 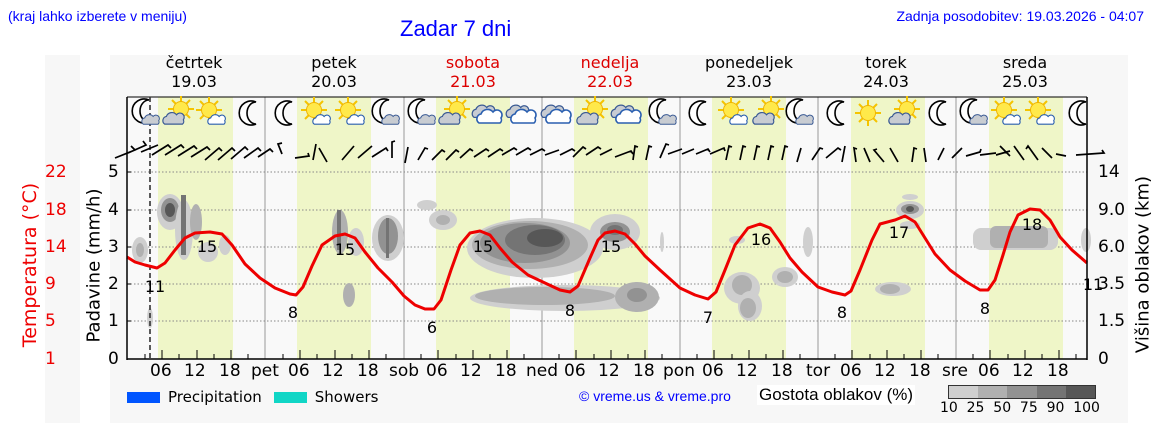 I want to click on x-ticks, so click(x=610, y=354).